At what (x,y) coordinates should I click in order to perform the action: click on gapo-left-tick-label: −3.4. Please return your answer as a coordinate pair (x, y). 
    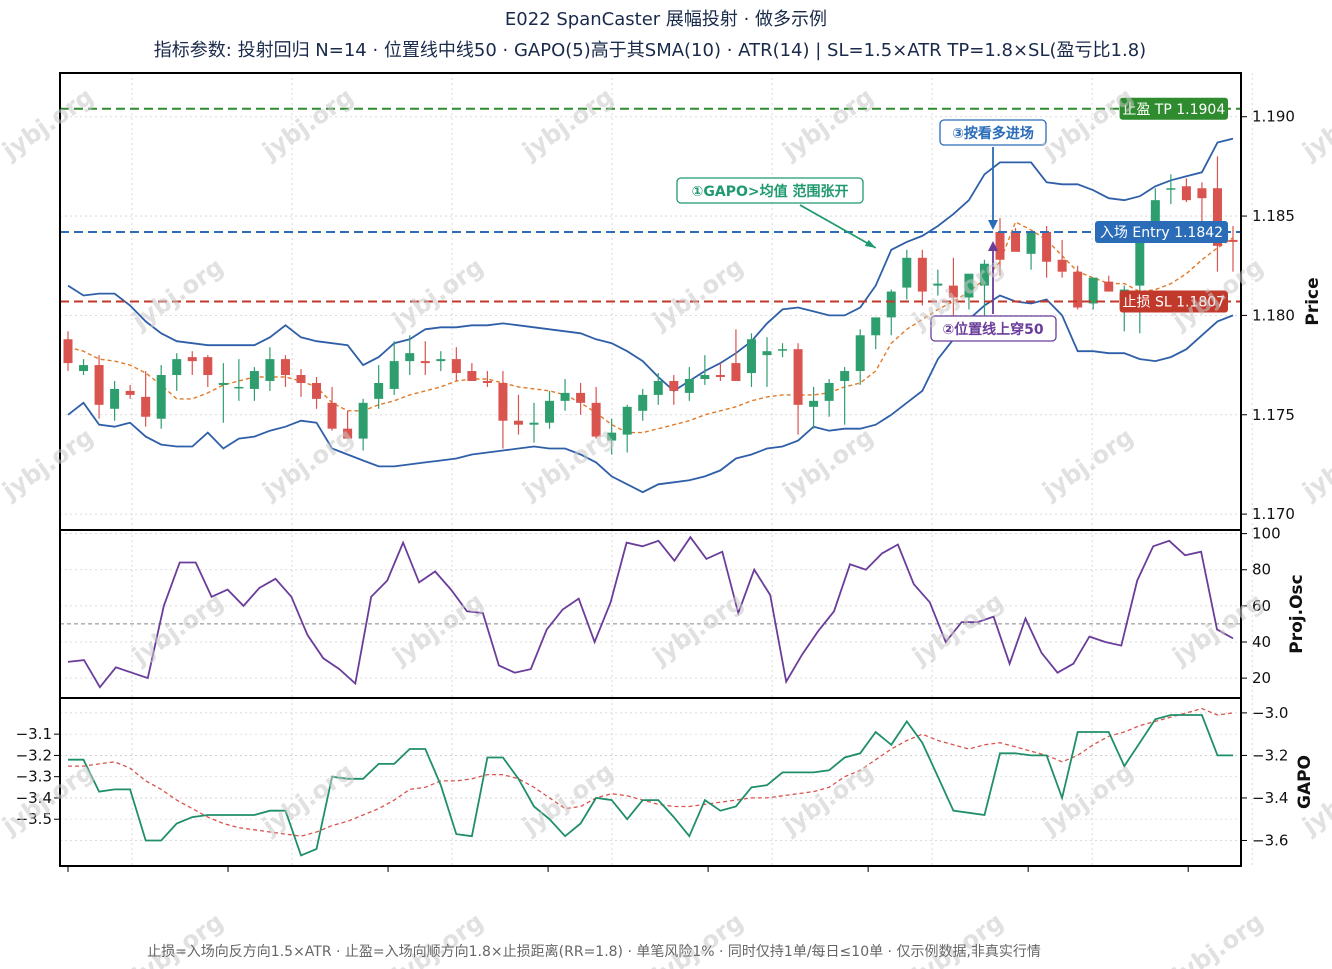
    Looking at the image, I should click on (34, 798).